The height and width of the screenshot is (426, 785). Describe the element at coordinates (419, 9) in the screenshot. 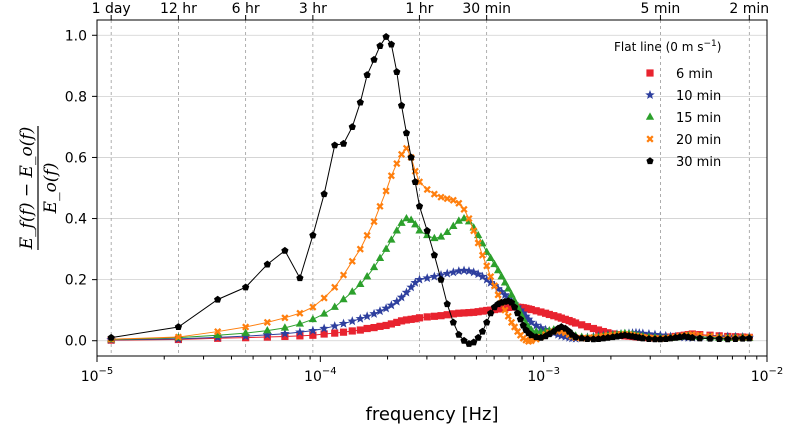

I see `top-tick-label: 1 hr` at that location.